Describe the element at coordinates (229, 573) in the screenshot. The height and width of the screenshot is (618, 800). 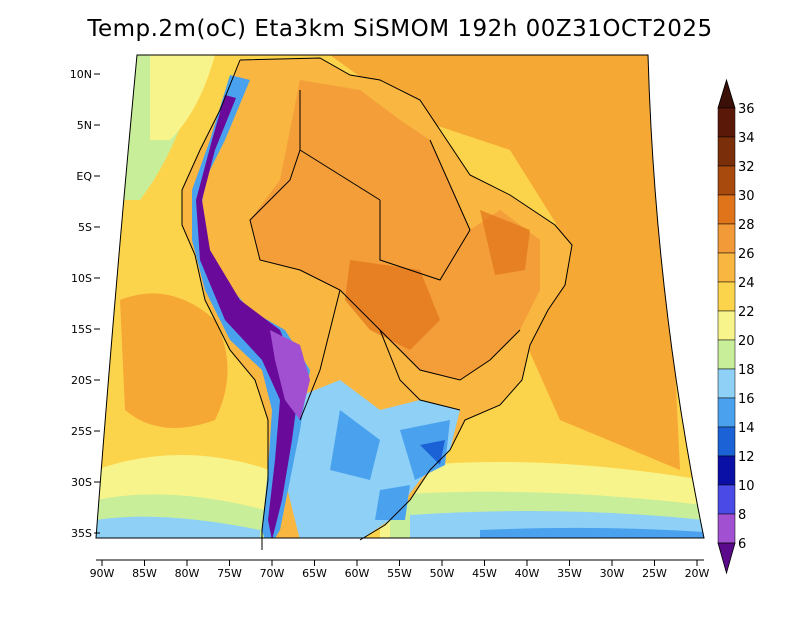
I see `lon-label: 75W` at that location.